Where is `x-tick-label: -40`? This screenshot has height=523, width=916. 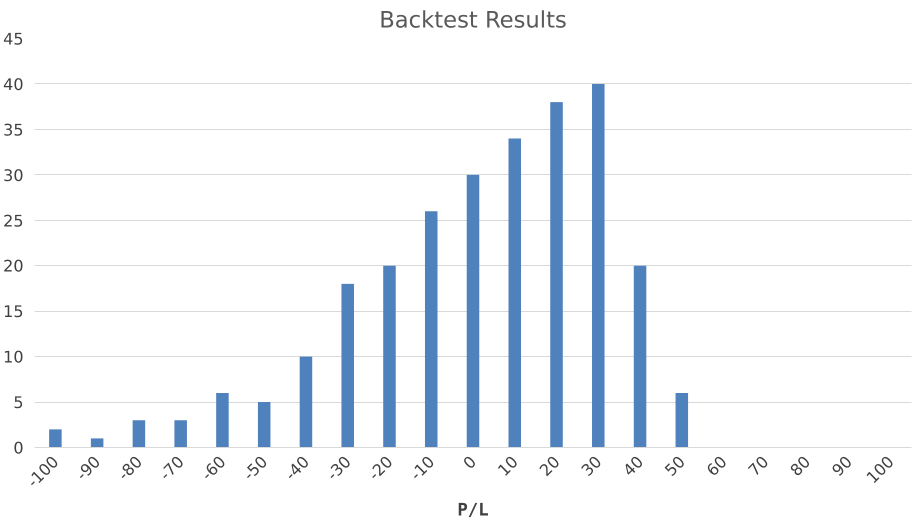
x-tick-label: -40 is located at coordinates (297, 468).